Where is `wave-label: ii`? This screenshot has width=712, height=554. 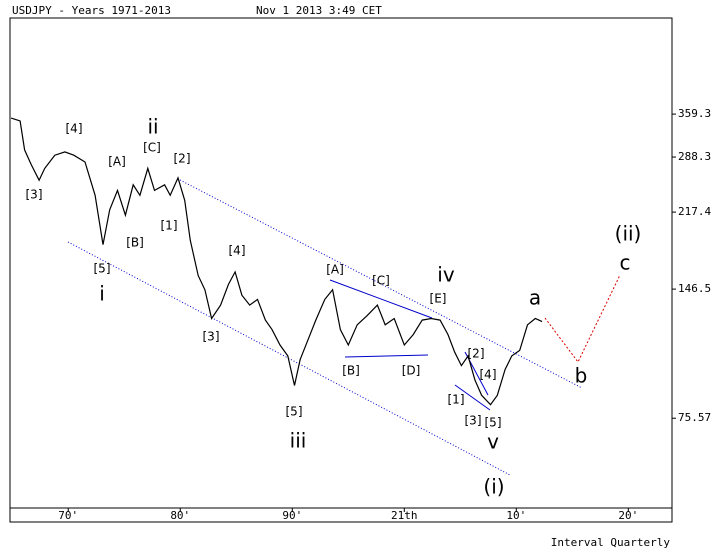
wave-label: ii is located at coordinates (152, 127).